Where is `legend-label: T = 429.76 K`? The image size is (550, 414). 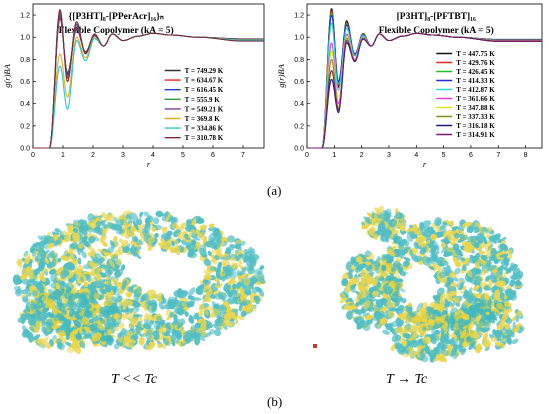
legend-label: T = 429.76 K is located at coordinates (475, 63).